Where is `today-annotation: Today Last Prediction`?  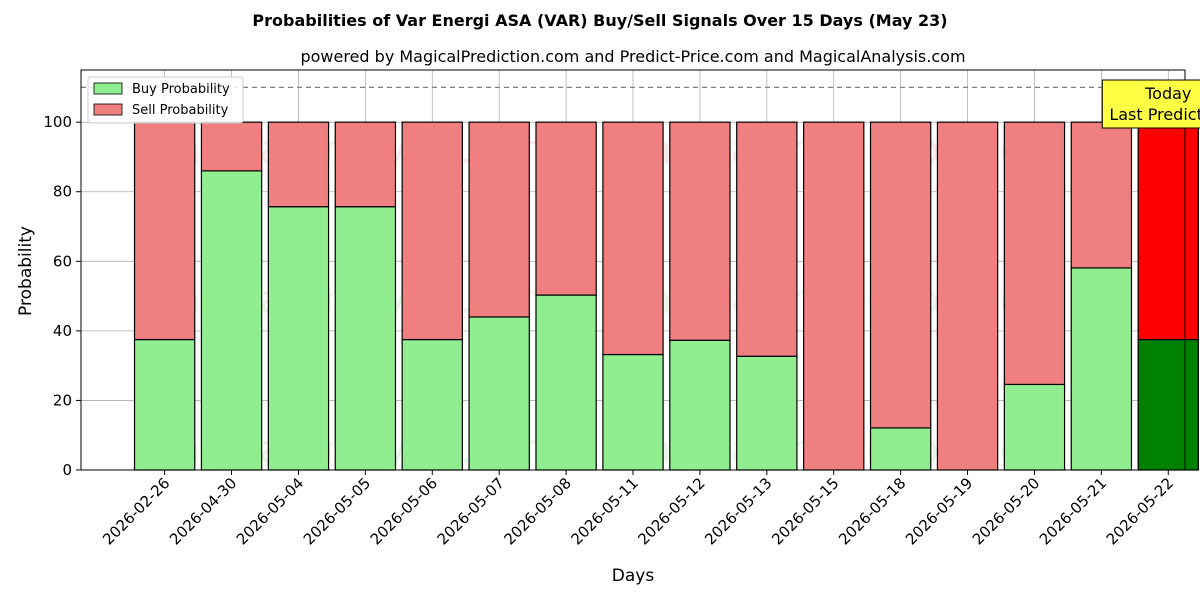
today-annotation: Today Last Prediction is located at coordinates (1150, 104).